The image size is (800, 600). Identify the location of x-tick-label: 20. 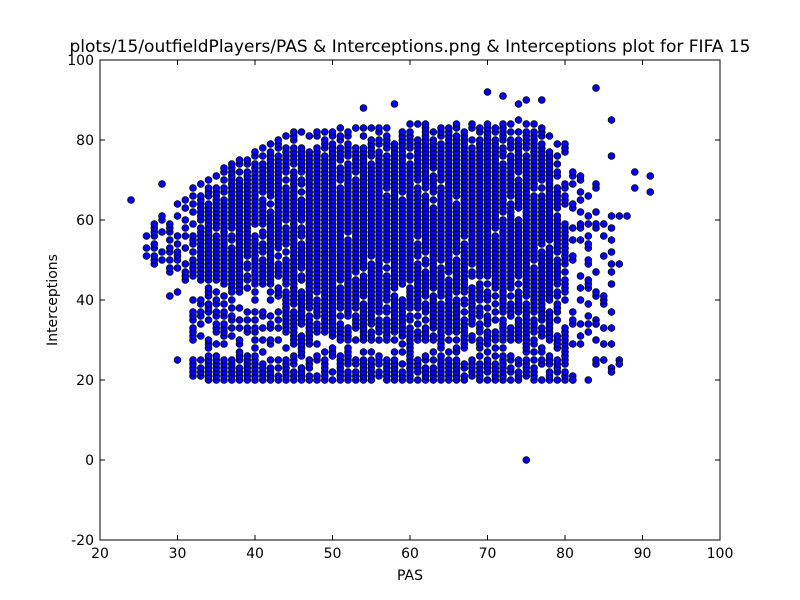
(100, 554).